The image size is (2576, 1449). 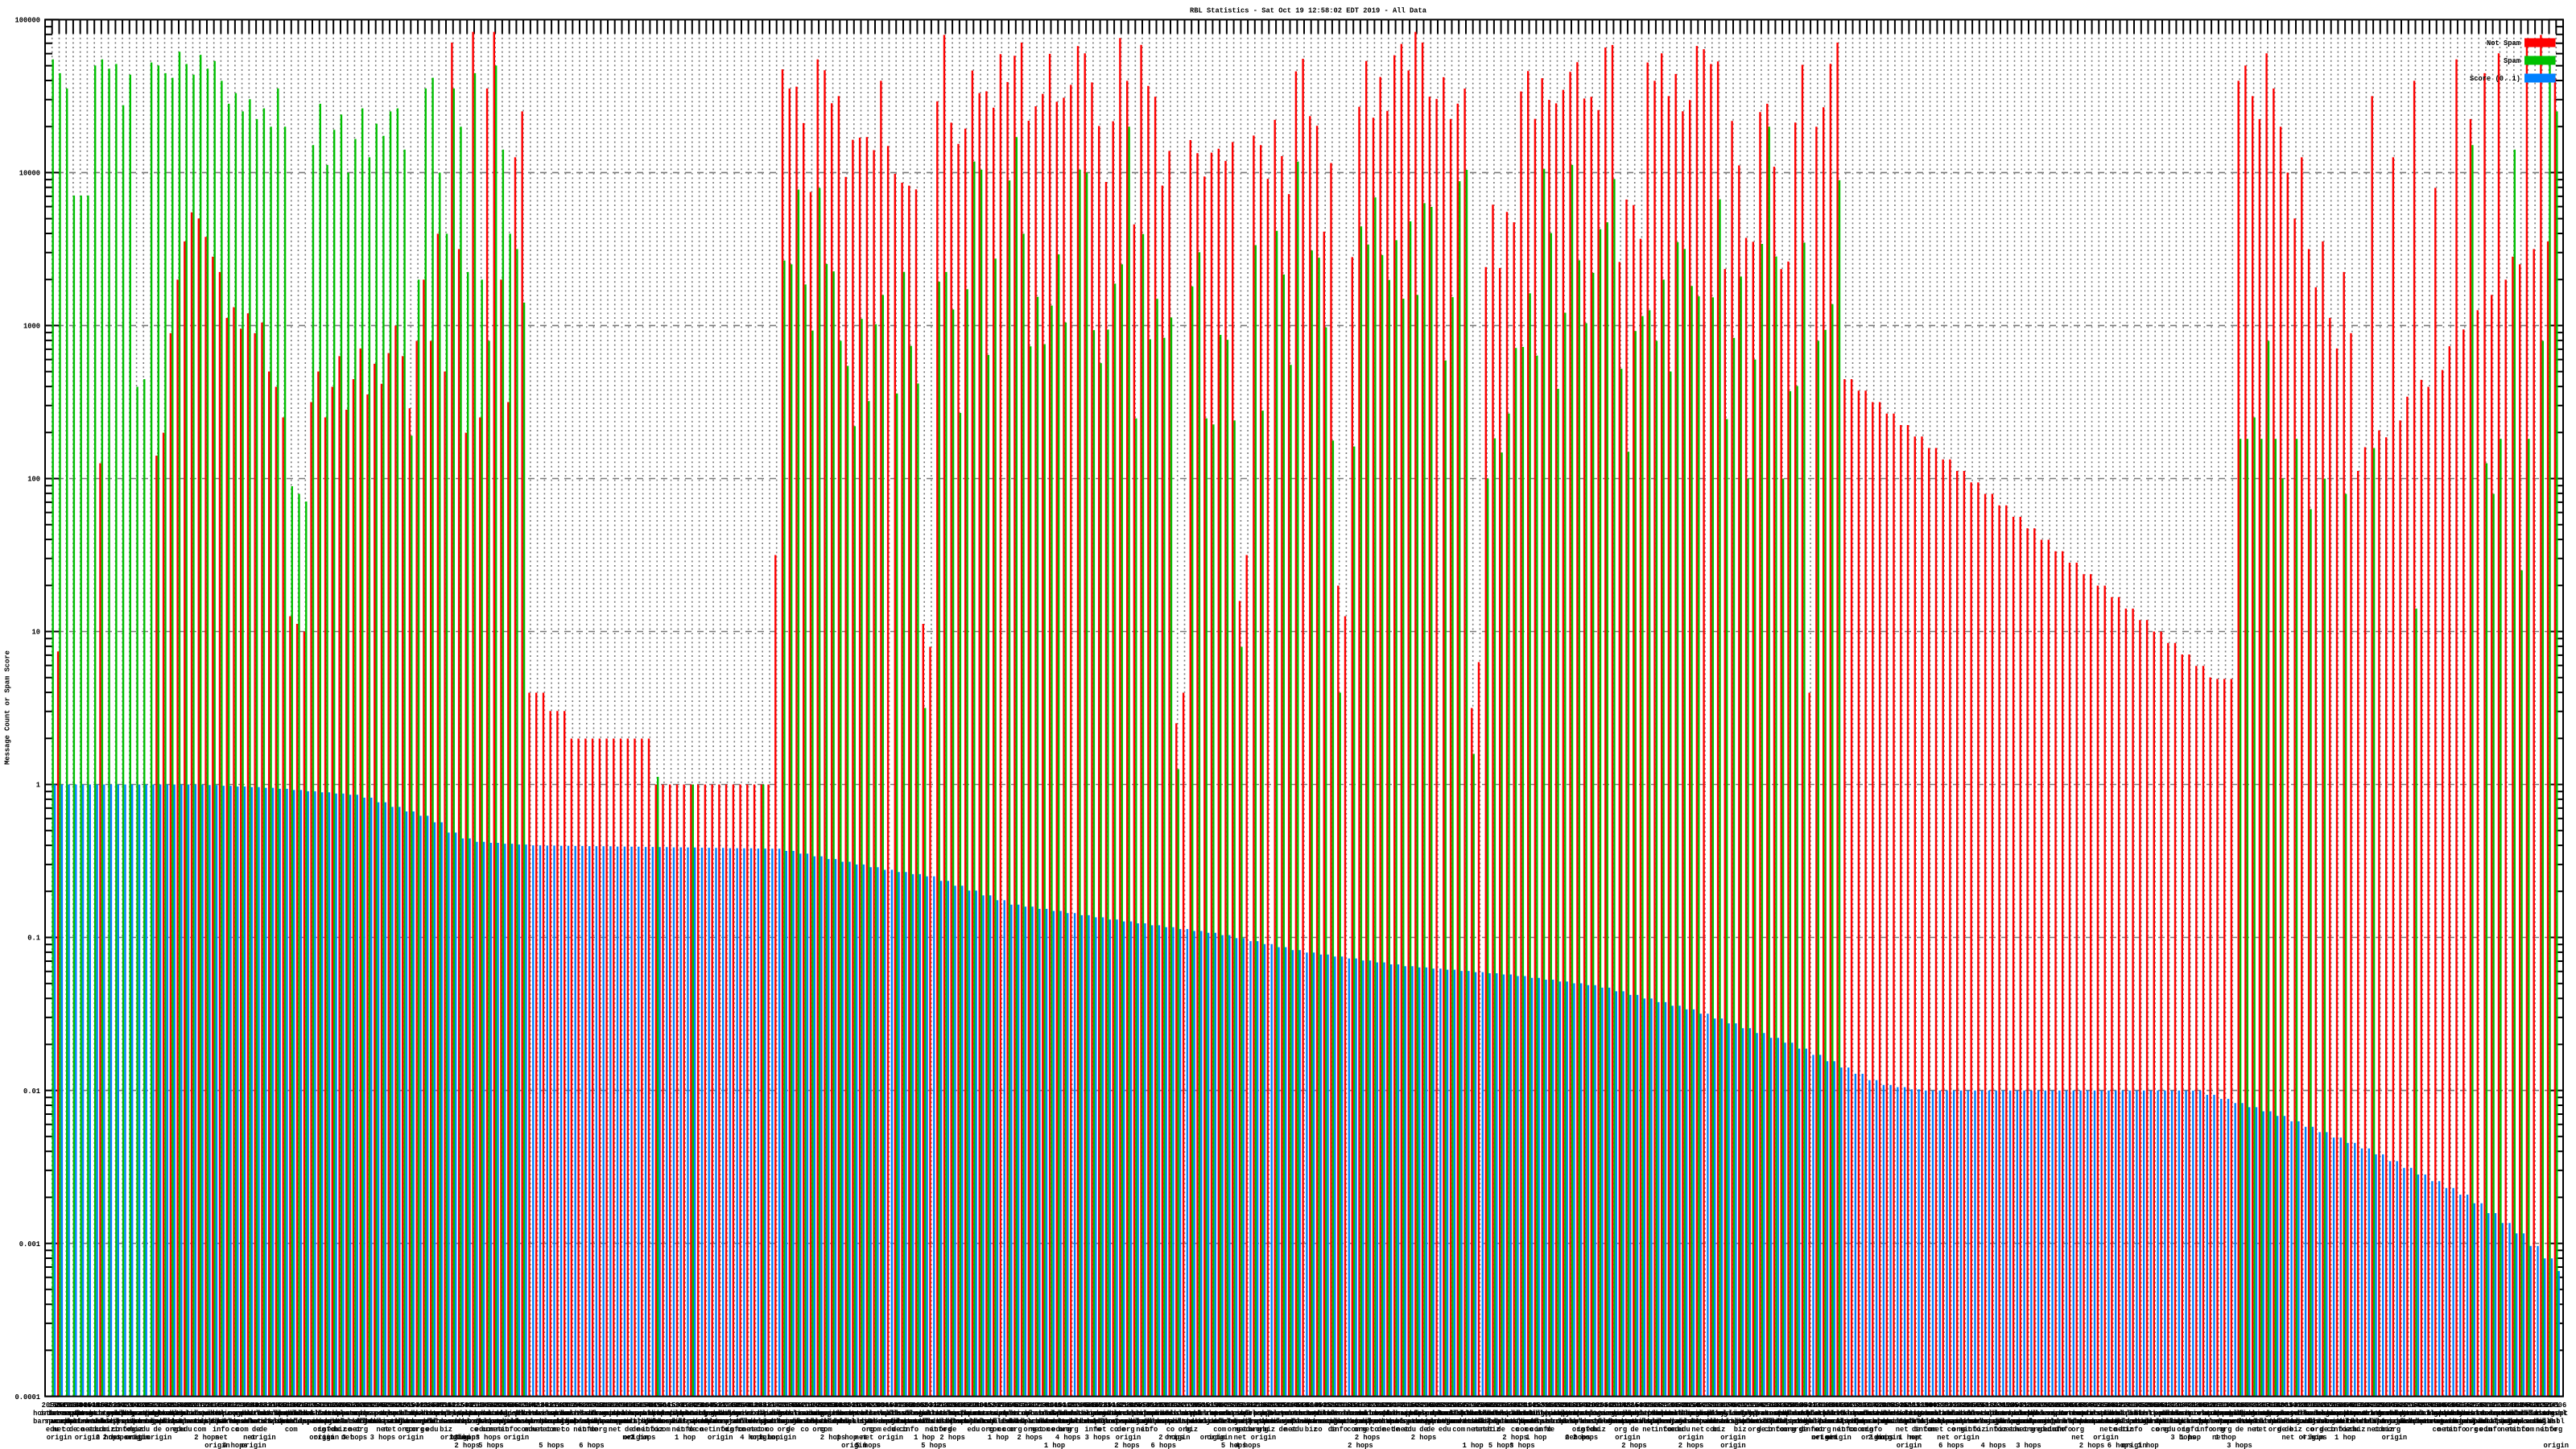 What do you see at coordinates (593, 1406) in the screenshot?
I see `svg-text: 40513` at bounding box center [593, 1406].